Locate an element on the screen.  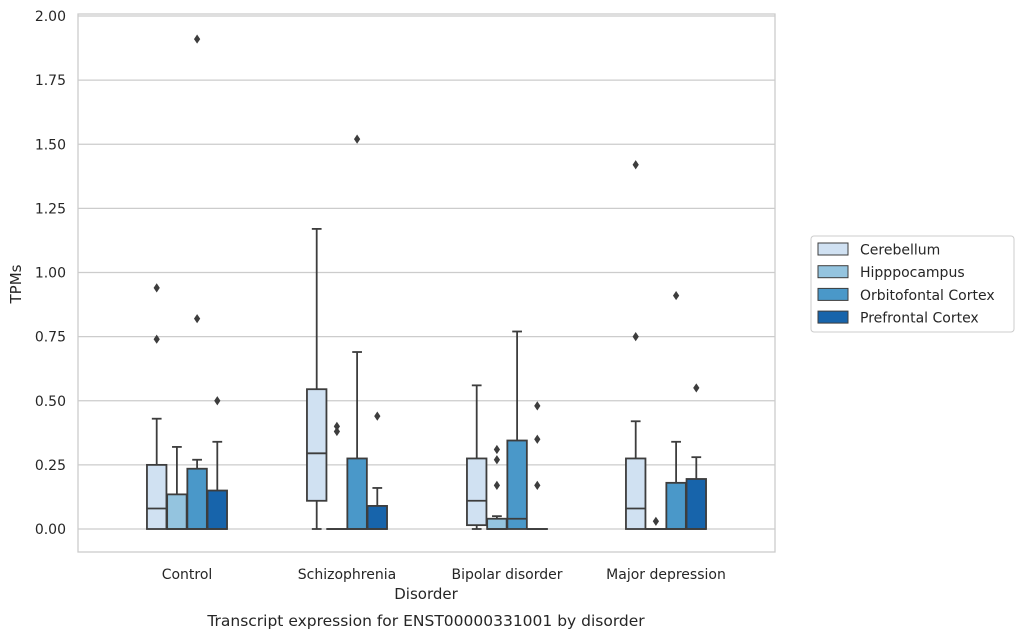
y-tick-labels: 0.00 0.25 0.50 0.75 1.00 1.25 1.50 1.75 2.00 is located at coordinates (50, 273).